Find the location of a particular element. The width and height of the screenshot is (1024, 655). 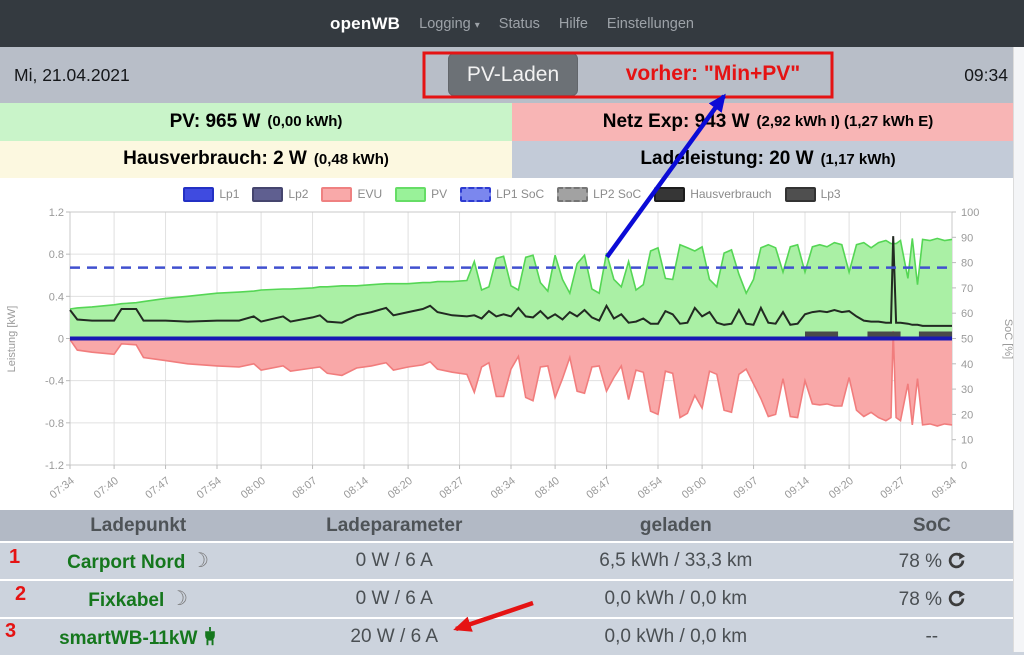

legend-item: Lp2 is located at coordinates (280, 194).